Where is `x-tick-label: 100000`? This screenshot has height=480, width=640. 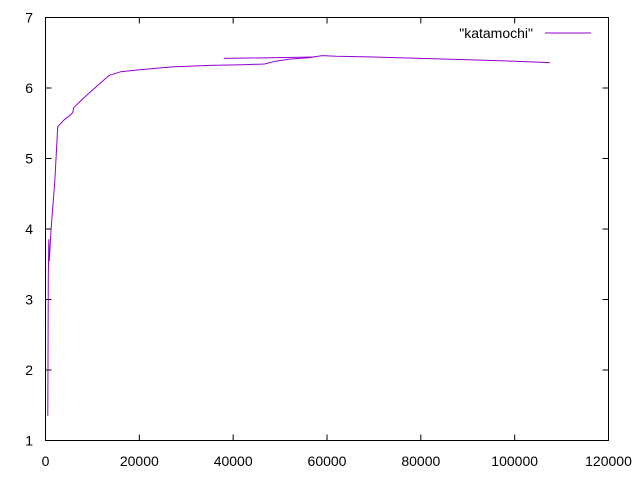 x-tick-label: 100000 is located at coordinates (514, 461).